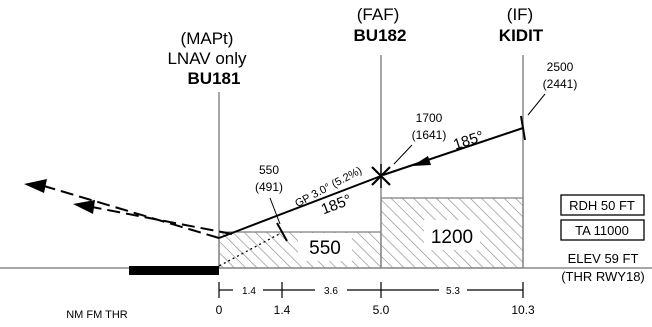 The image size is (652, 327). I want to click on ta-label: TA 11000, so click(602, 230).